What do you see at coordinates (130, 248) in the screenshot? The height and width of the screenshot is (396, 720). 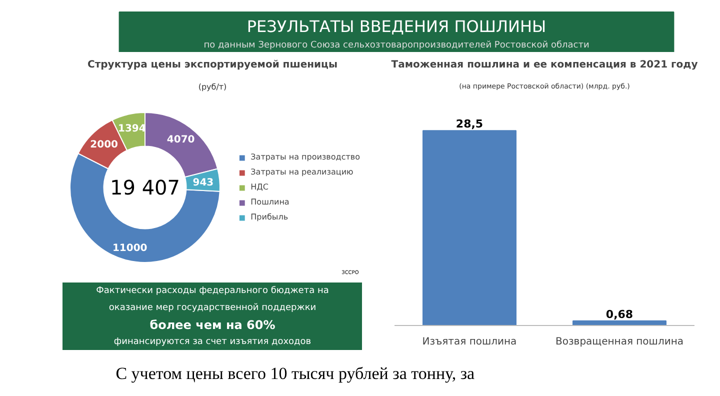 I see `data-label: 11000` at bounding box center [130, 248].